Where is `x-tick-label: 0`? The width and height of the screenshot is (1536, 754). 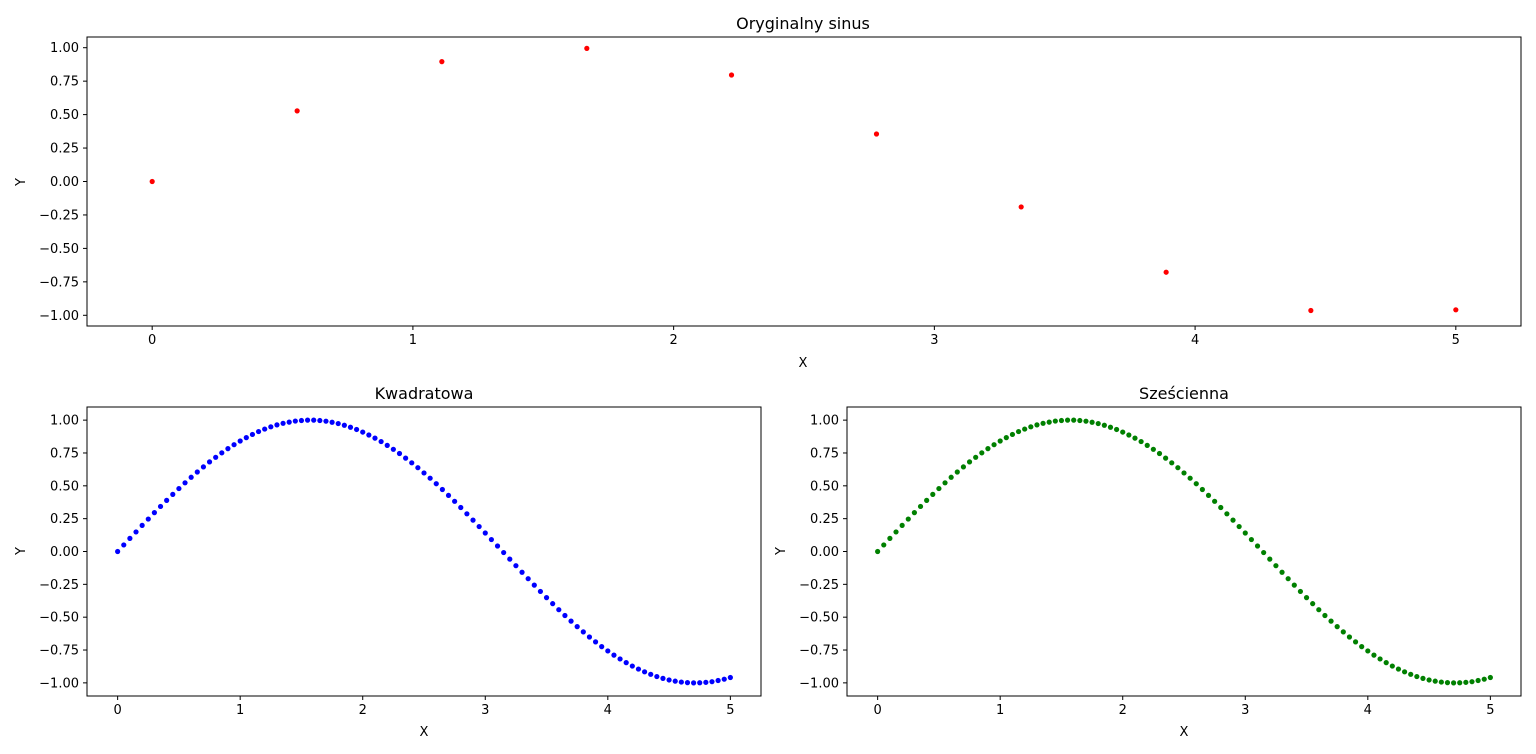 x-tick-label: 0 is located at coordinates (877, 710).